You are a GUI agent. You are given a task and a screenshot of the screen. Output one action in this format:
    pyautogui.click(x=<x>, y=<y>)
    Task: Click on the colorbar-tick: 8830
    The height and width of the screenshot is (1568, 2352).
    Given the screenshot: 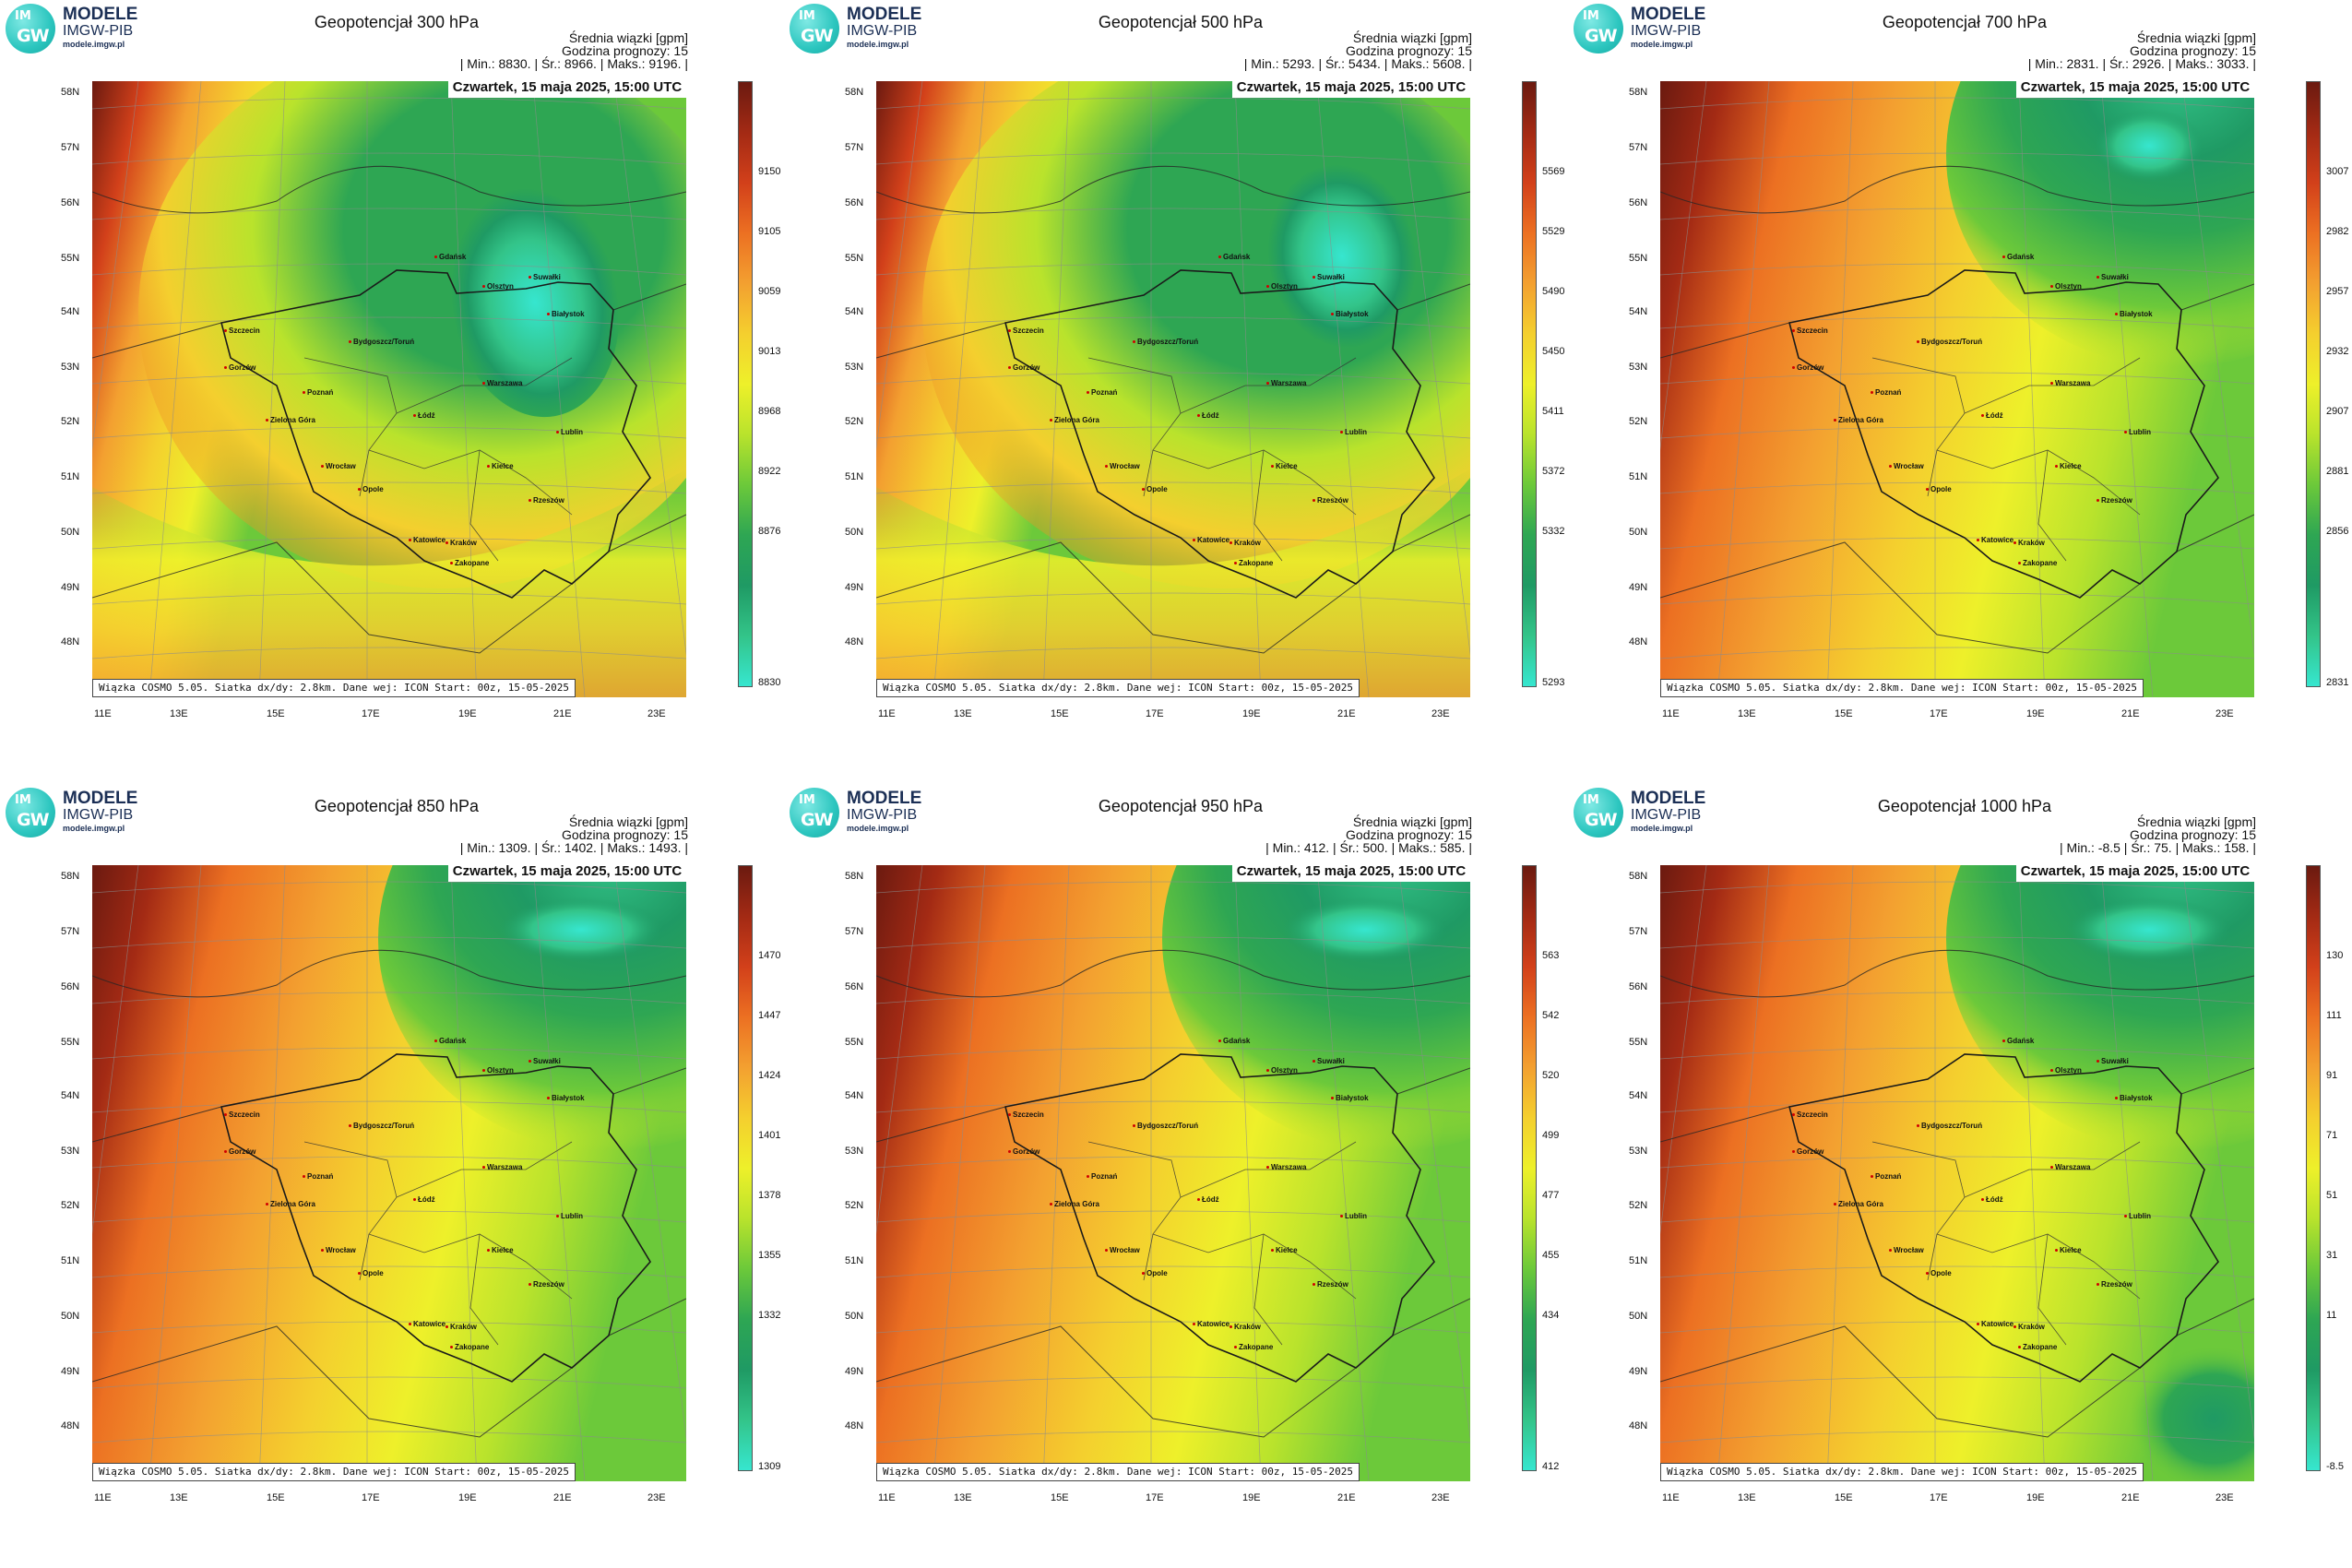 What is the action you would take?
    pyautogui.click(x=769, y=682)
    